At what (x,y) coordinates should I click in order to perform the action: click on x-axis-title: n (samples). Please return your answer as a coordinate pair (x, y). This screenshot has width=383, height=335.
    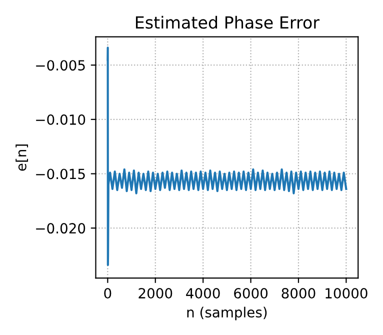
    Looking at the image, I should click on (227, 313).